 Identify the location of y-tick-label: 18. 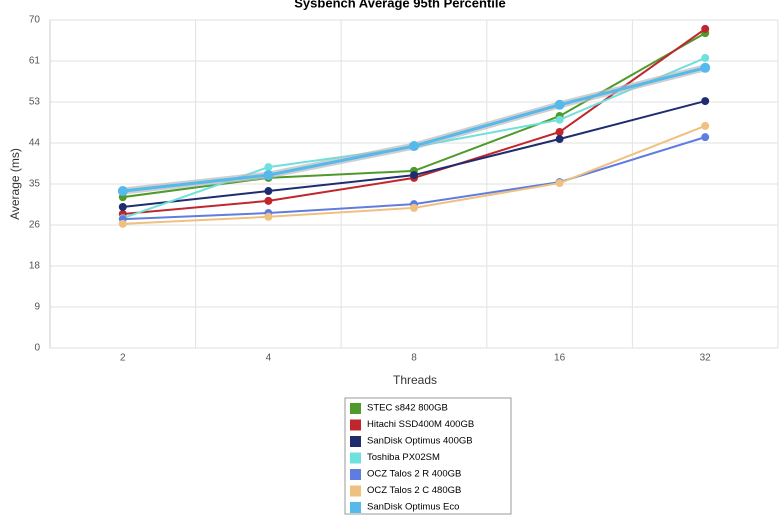
(35, 266).